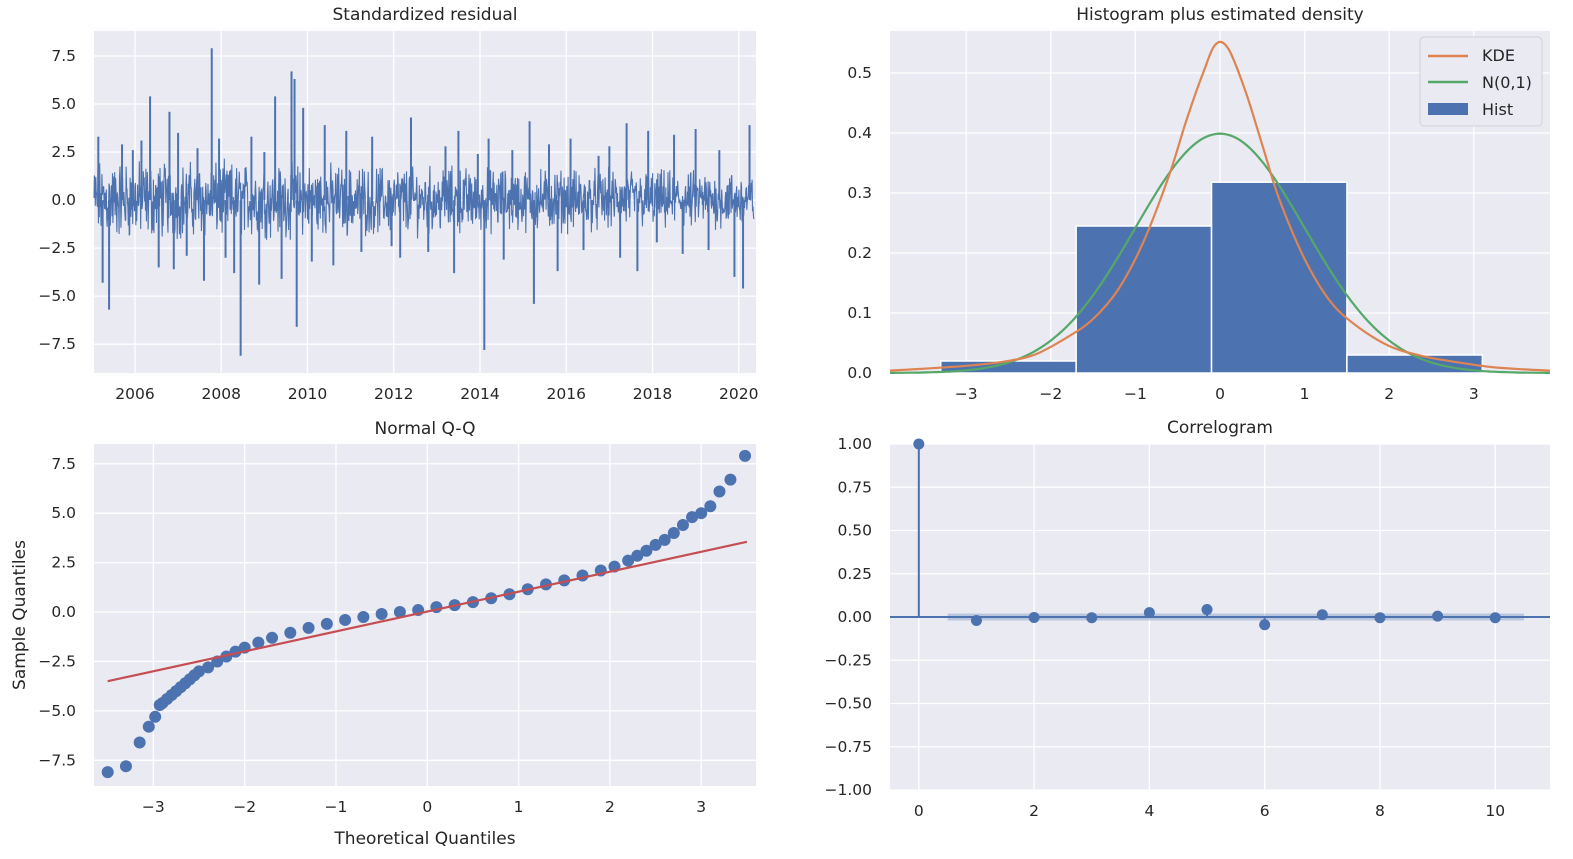  I want to click on y-tick-label: 5.0, so click(63, 104).